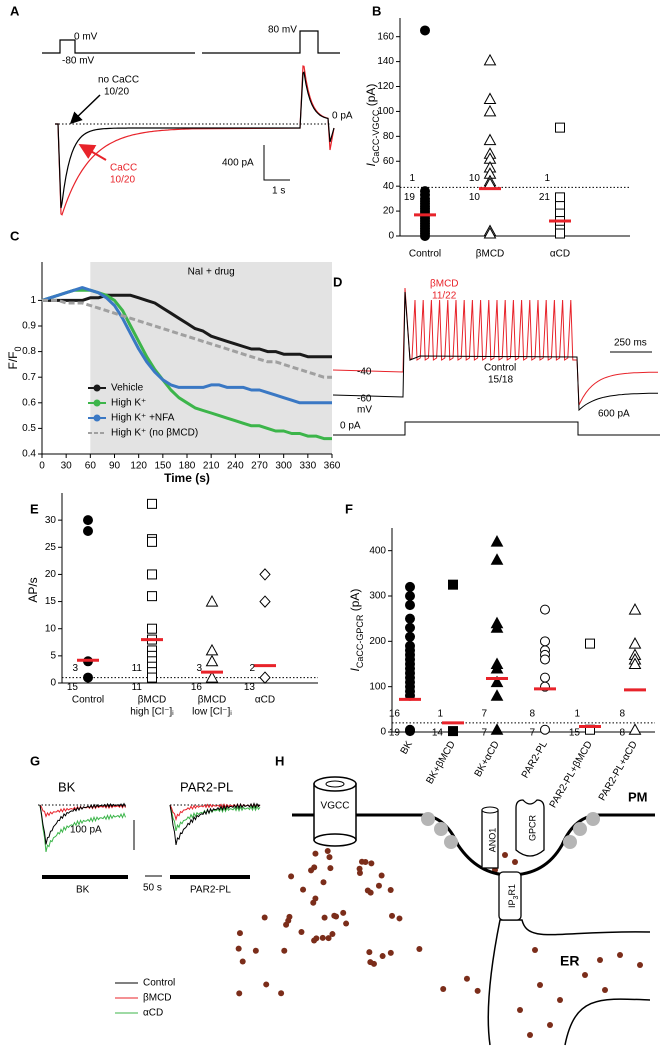 This screenshot has height=1049, width=670. What do you see at coordinates (622, 733) in the screenshot?
I see `n-label: 8` at bounding box center [622, 733].